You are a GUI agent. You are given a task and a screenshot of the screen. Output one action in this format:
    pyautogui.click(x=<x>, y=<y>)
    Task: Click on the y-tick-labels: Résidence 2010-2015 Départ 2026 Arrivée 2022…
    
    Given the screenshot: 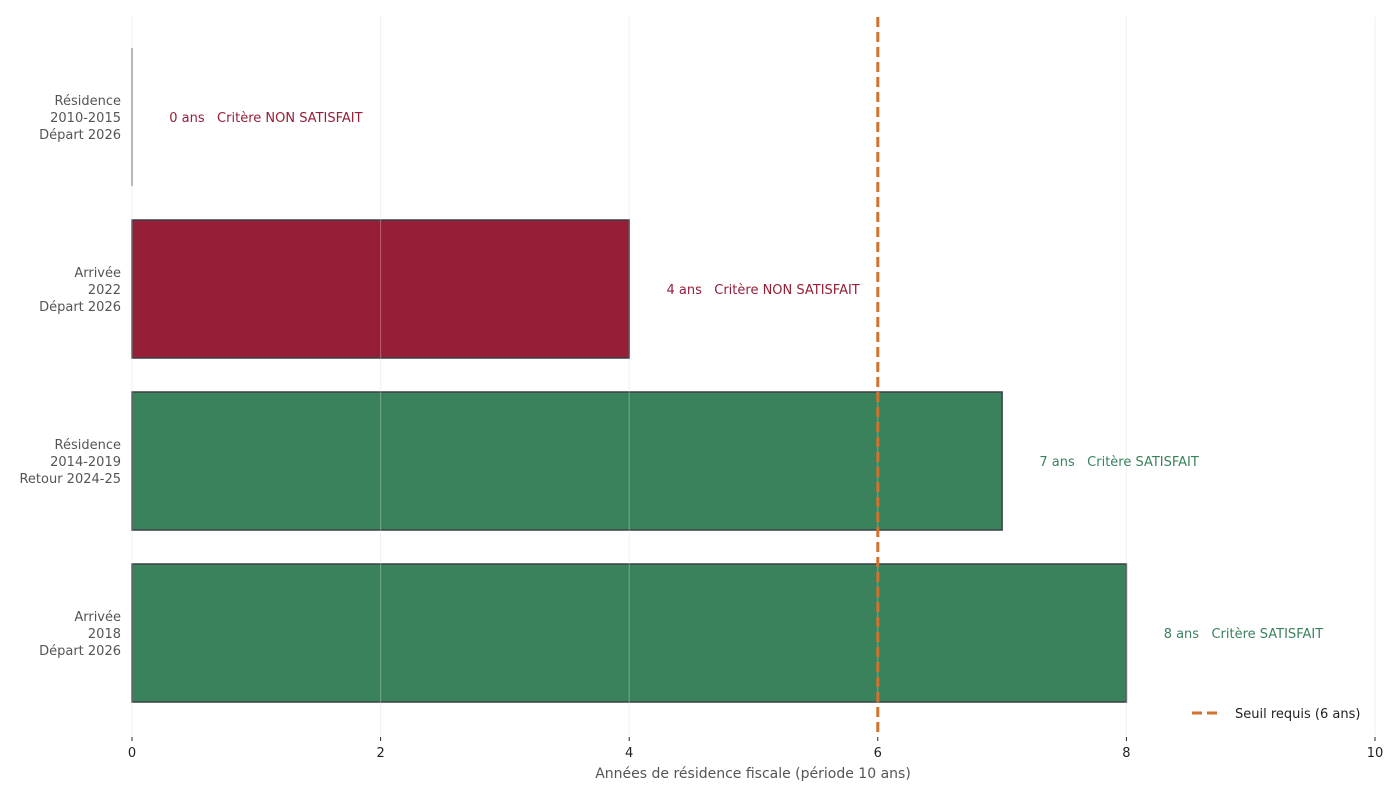 What is the action you would take?
    pyautogui.click(x=70, y=376)
    